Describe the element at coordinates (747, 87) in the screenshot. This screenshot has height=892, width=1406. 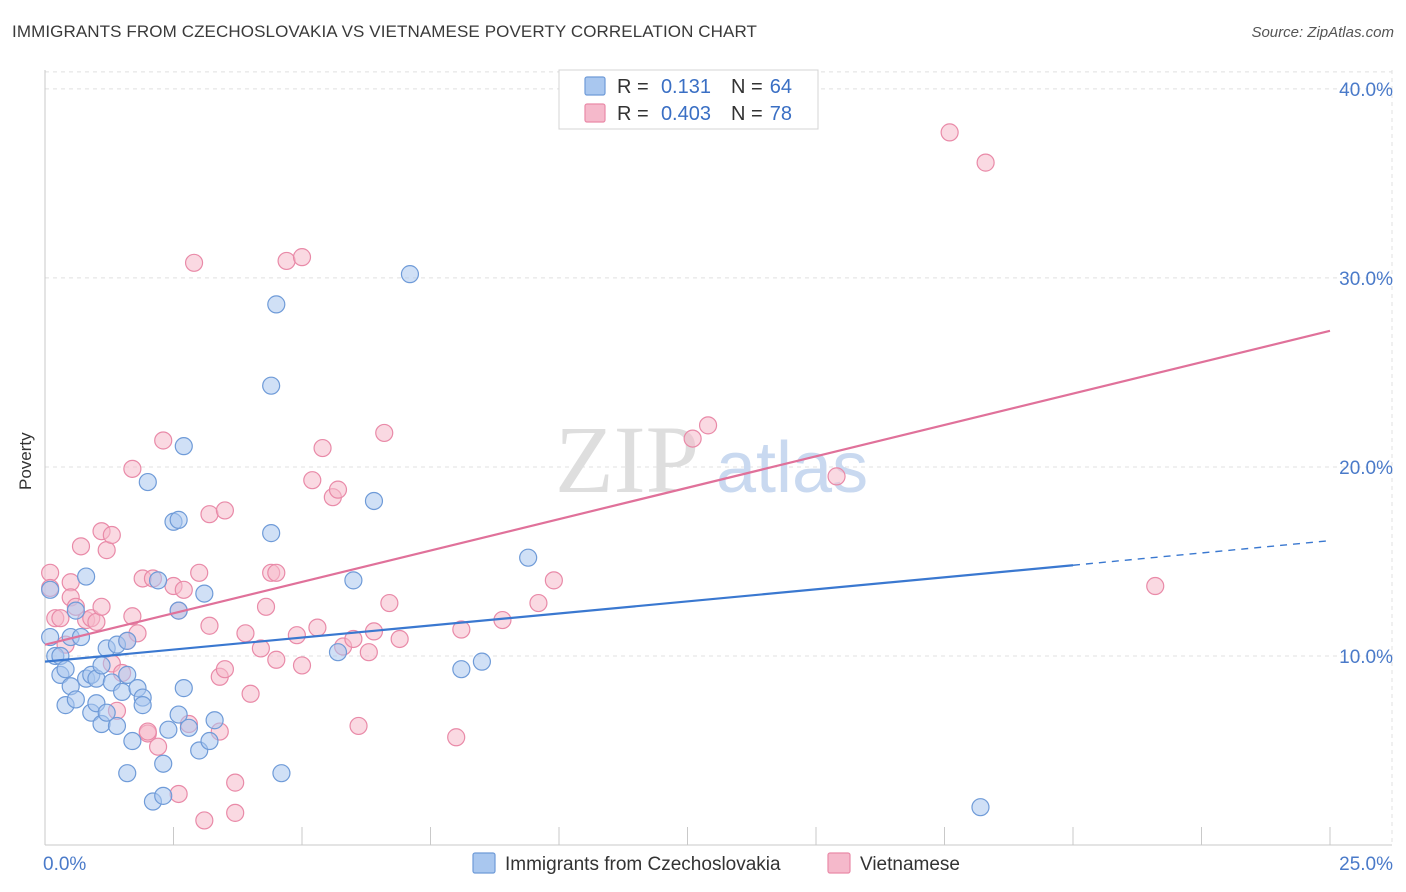
I see `legend-n-label: N =` at that location.